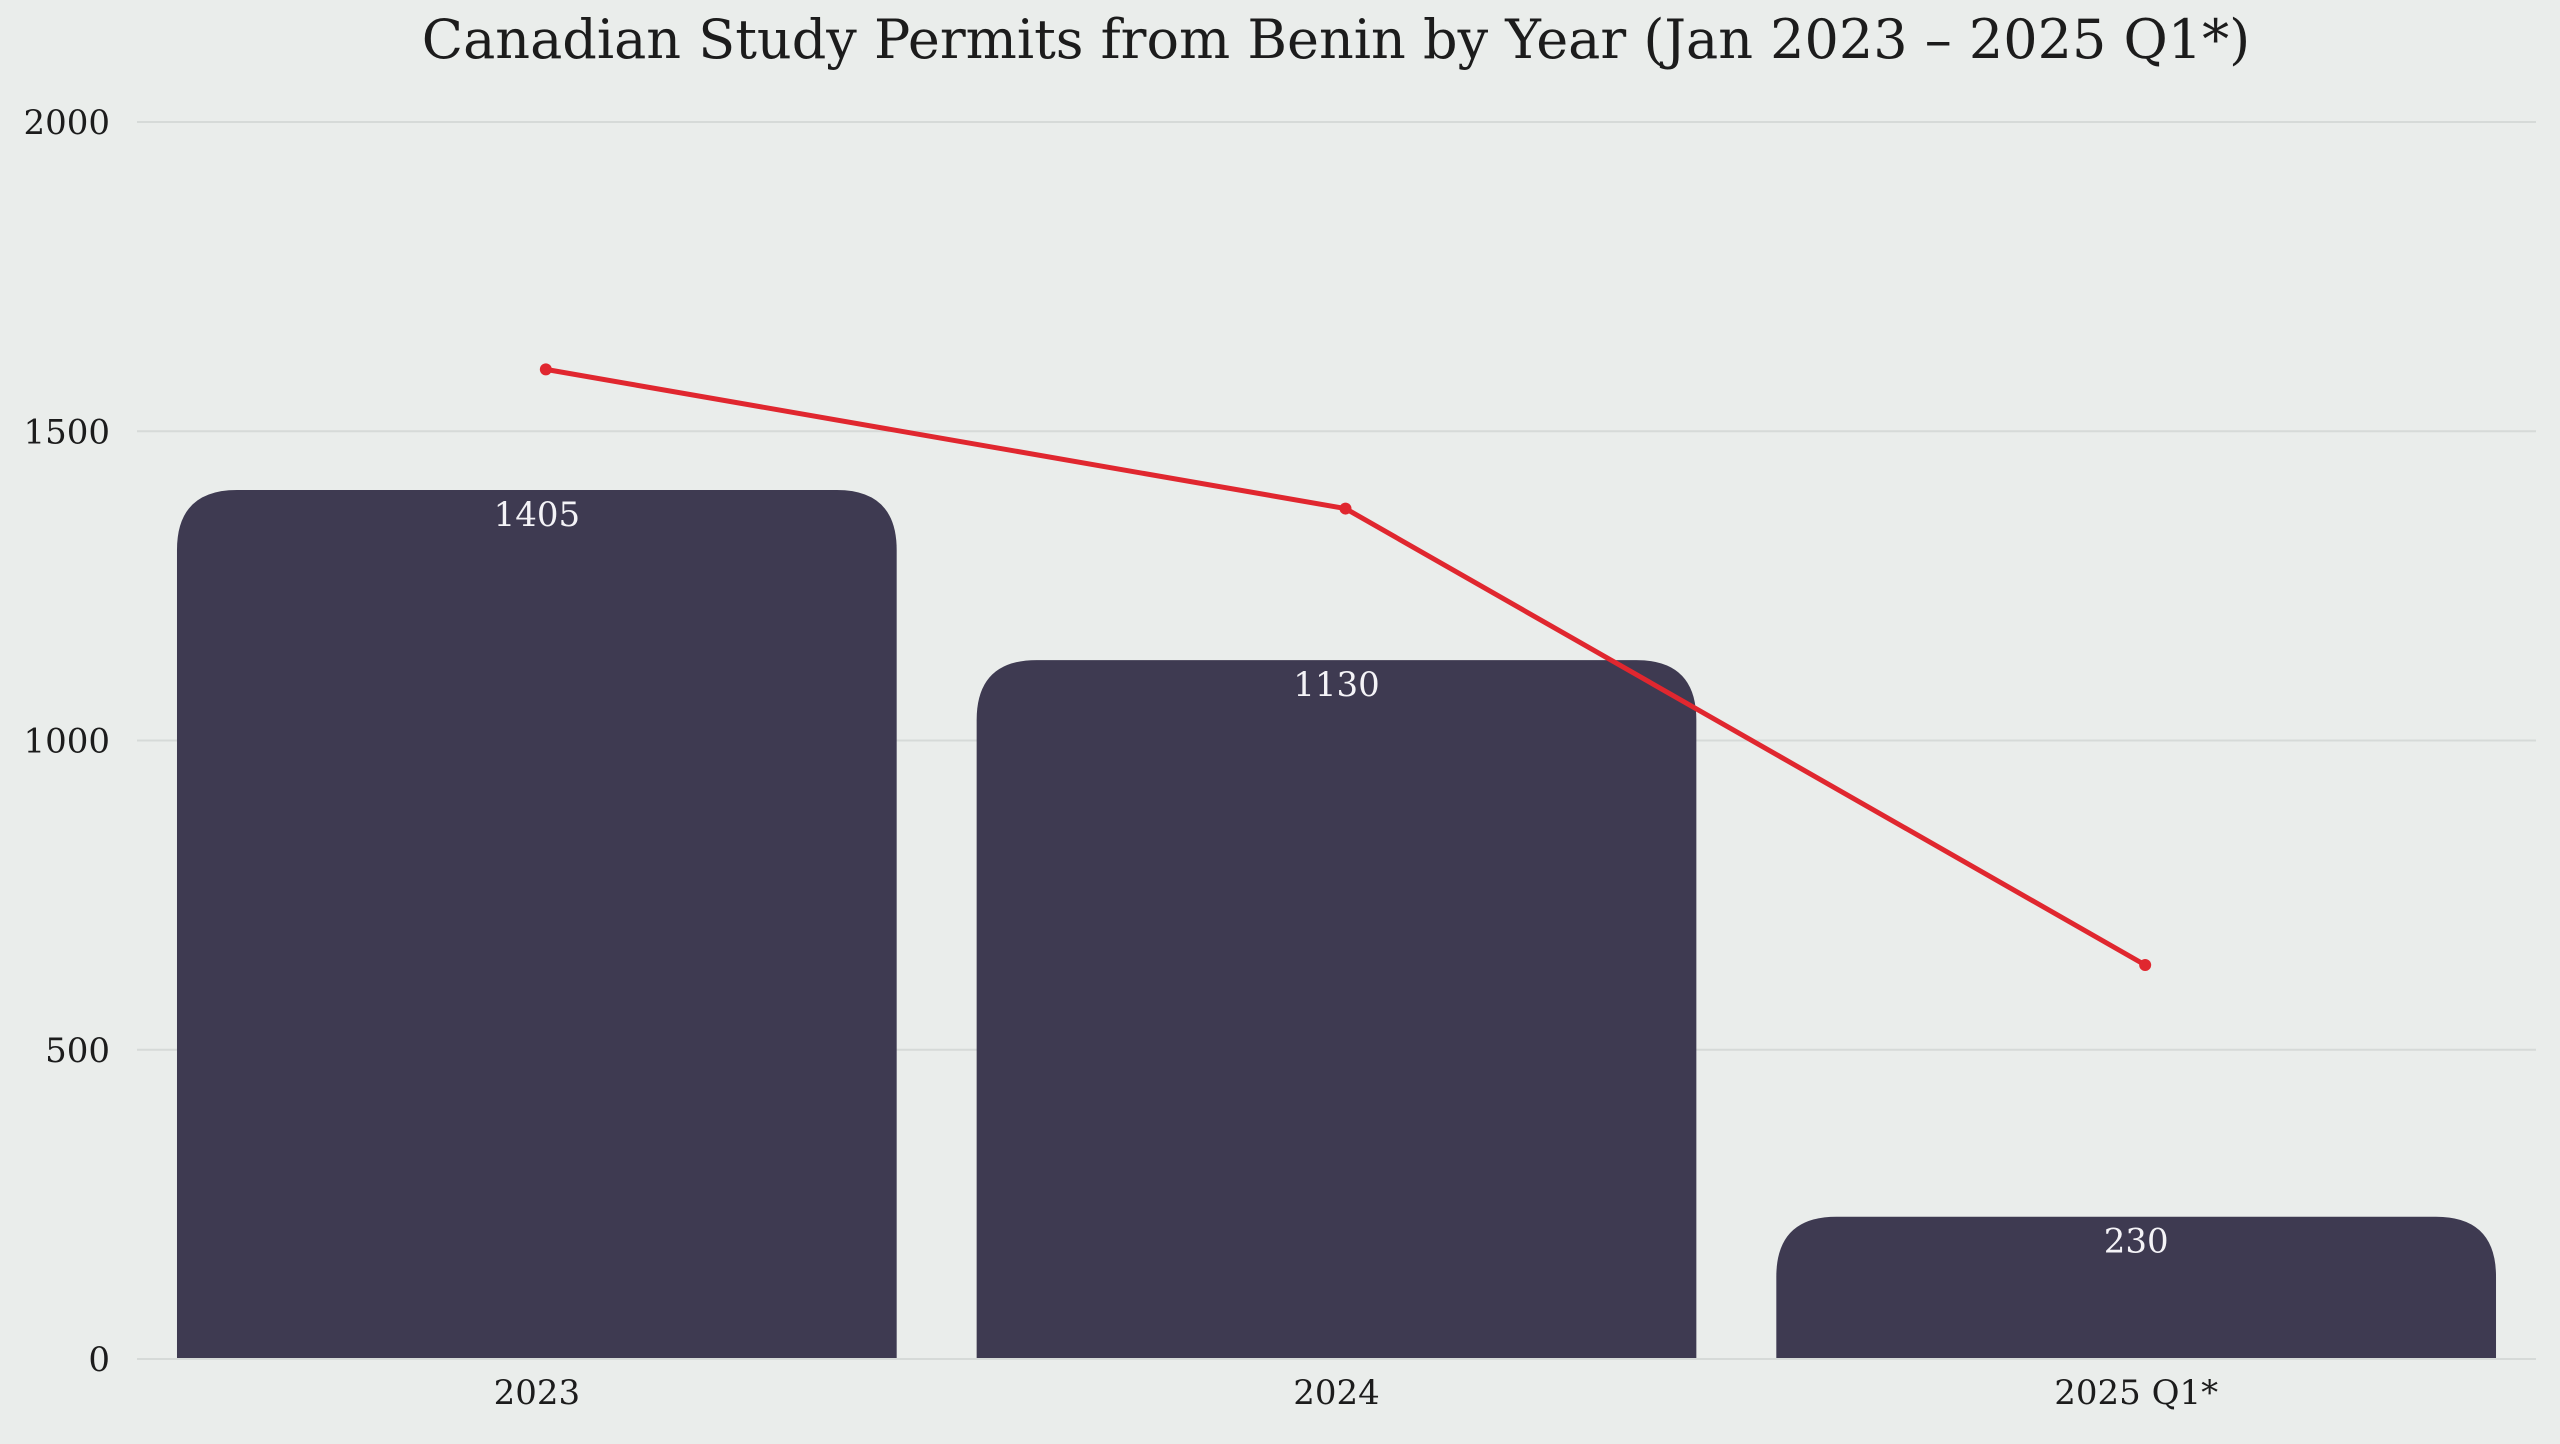  Describe the element at coordinates (2136, 1242) in the screenshot. I see `bar-data-label: 230` at that location.